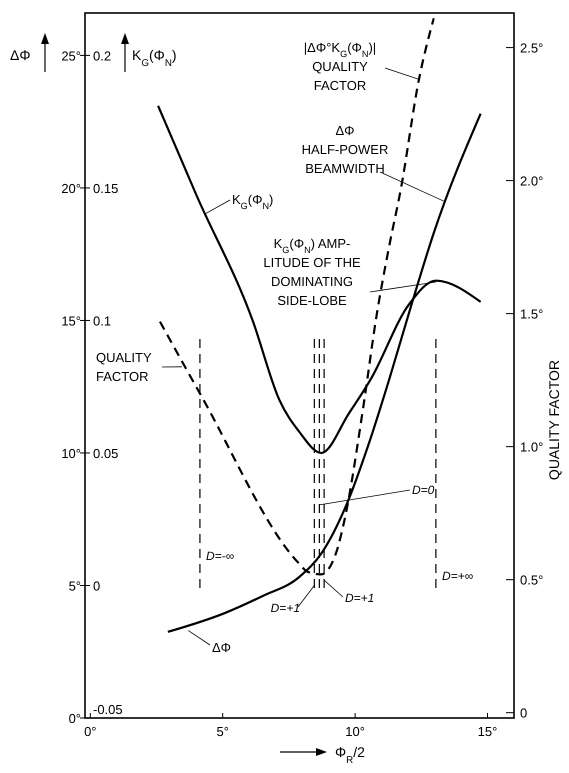  What do you see at coordinates (74, 586) in the screenshot?
I see `y-tick-label: 5°` at bounding box center [74, 586].